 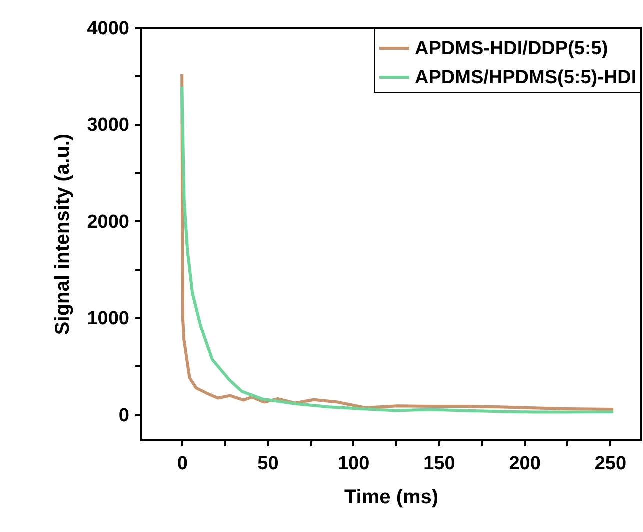 I want to click on y-axis-title: Signal intensity (a.u.), so click(x=63, y=235).